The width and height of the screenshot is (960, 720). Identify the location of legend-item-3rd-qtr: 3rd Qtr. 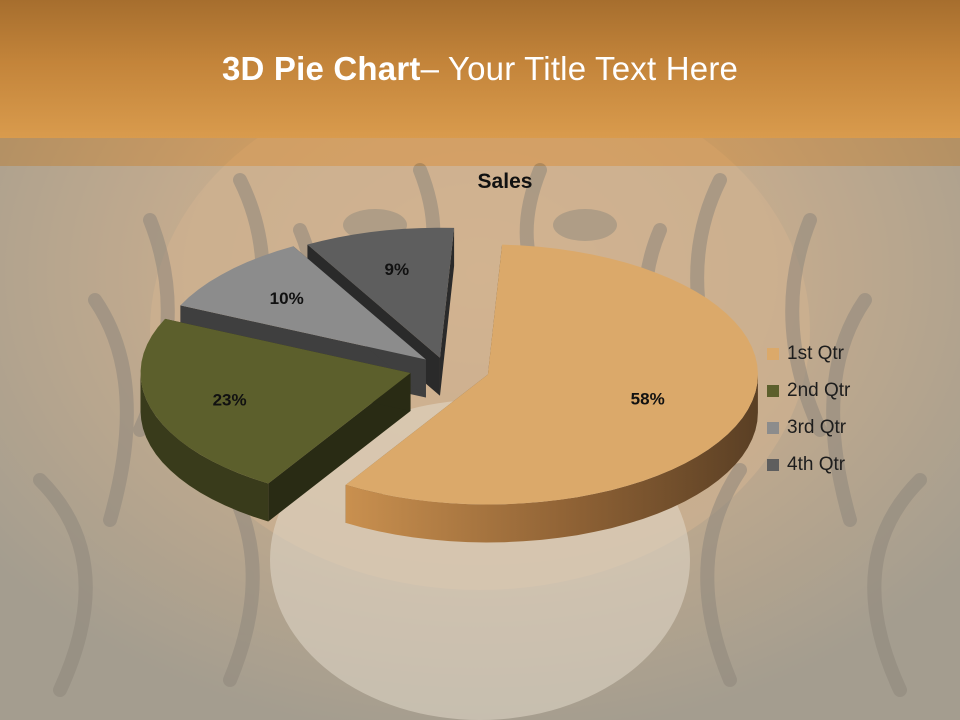
(808, 427).